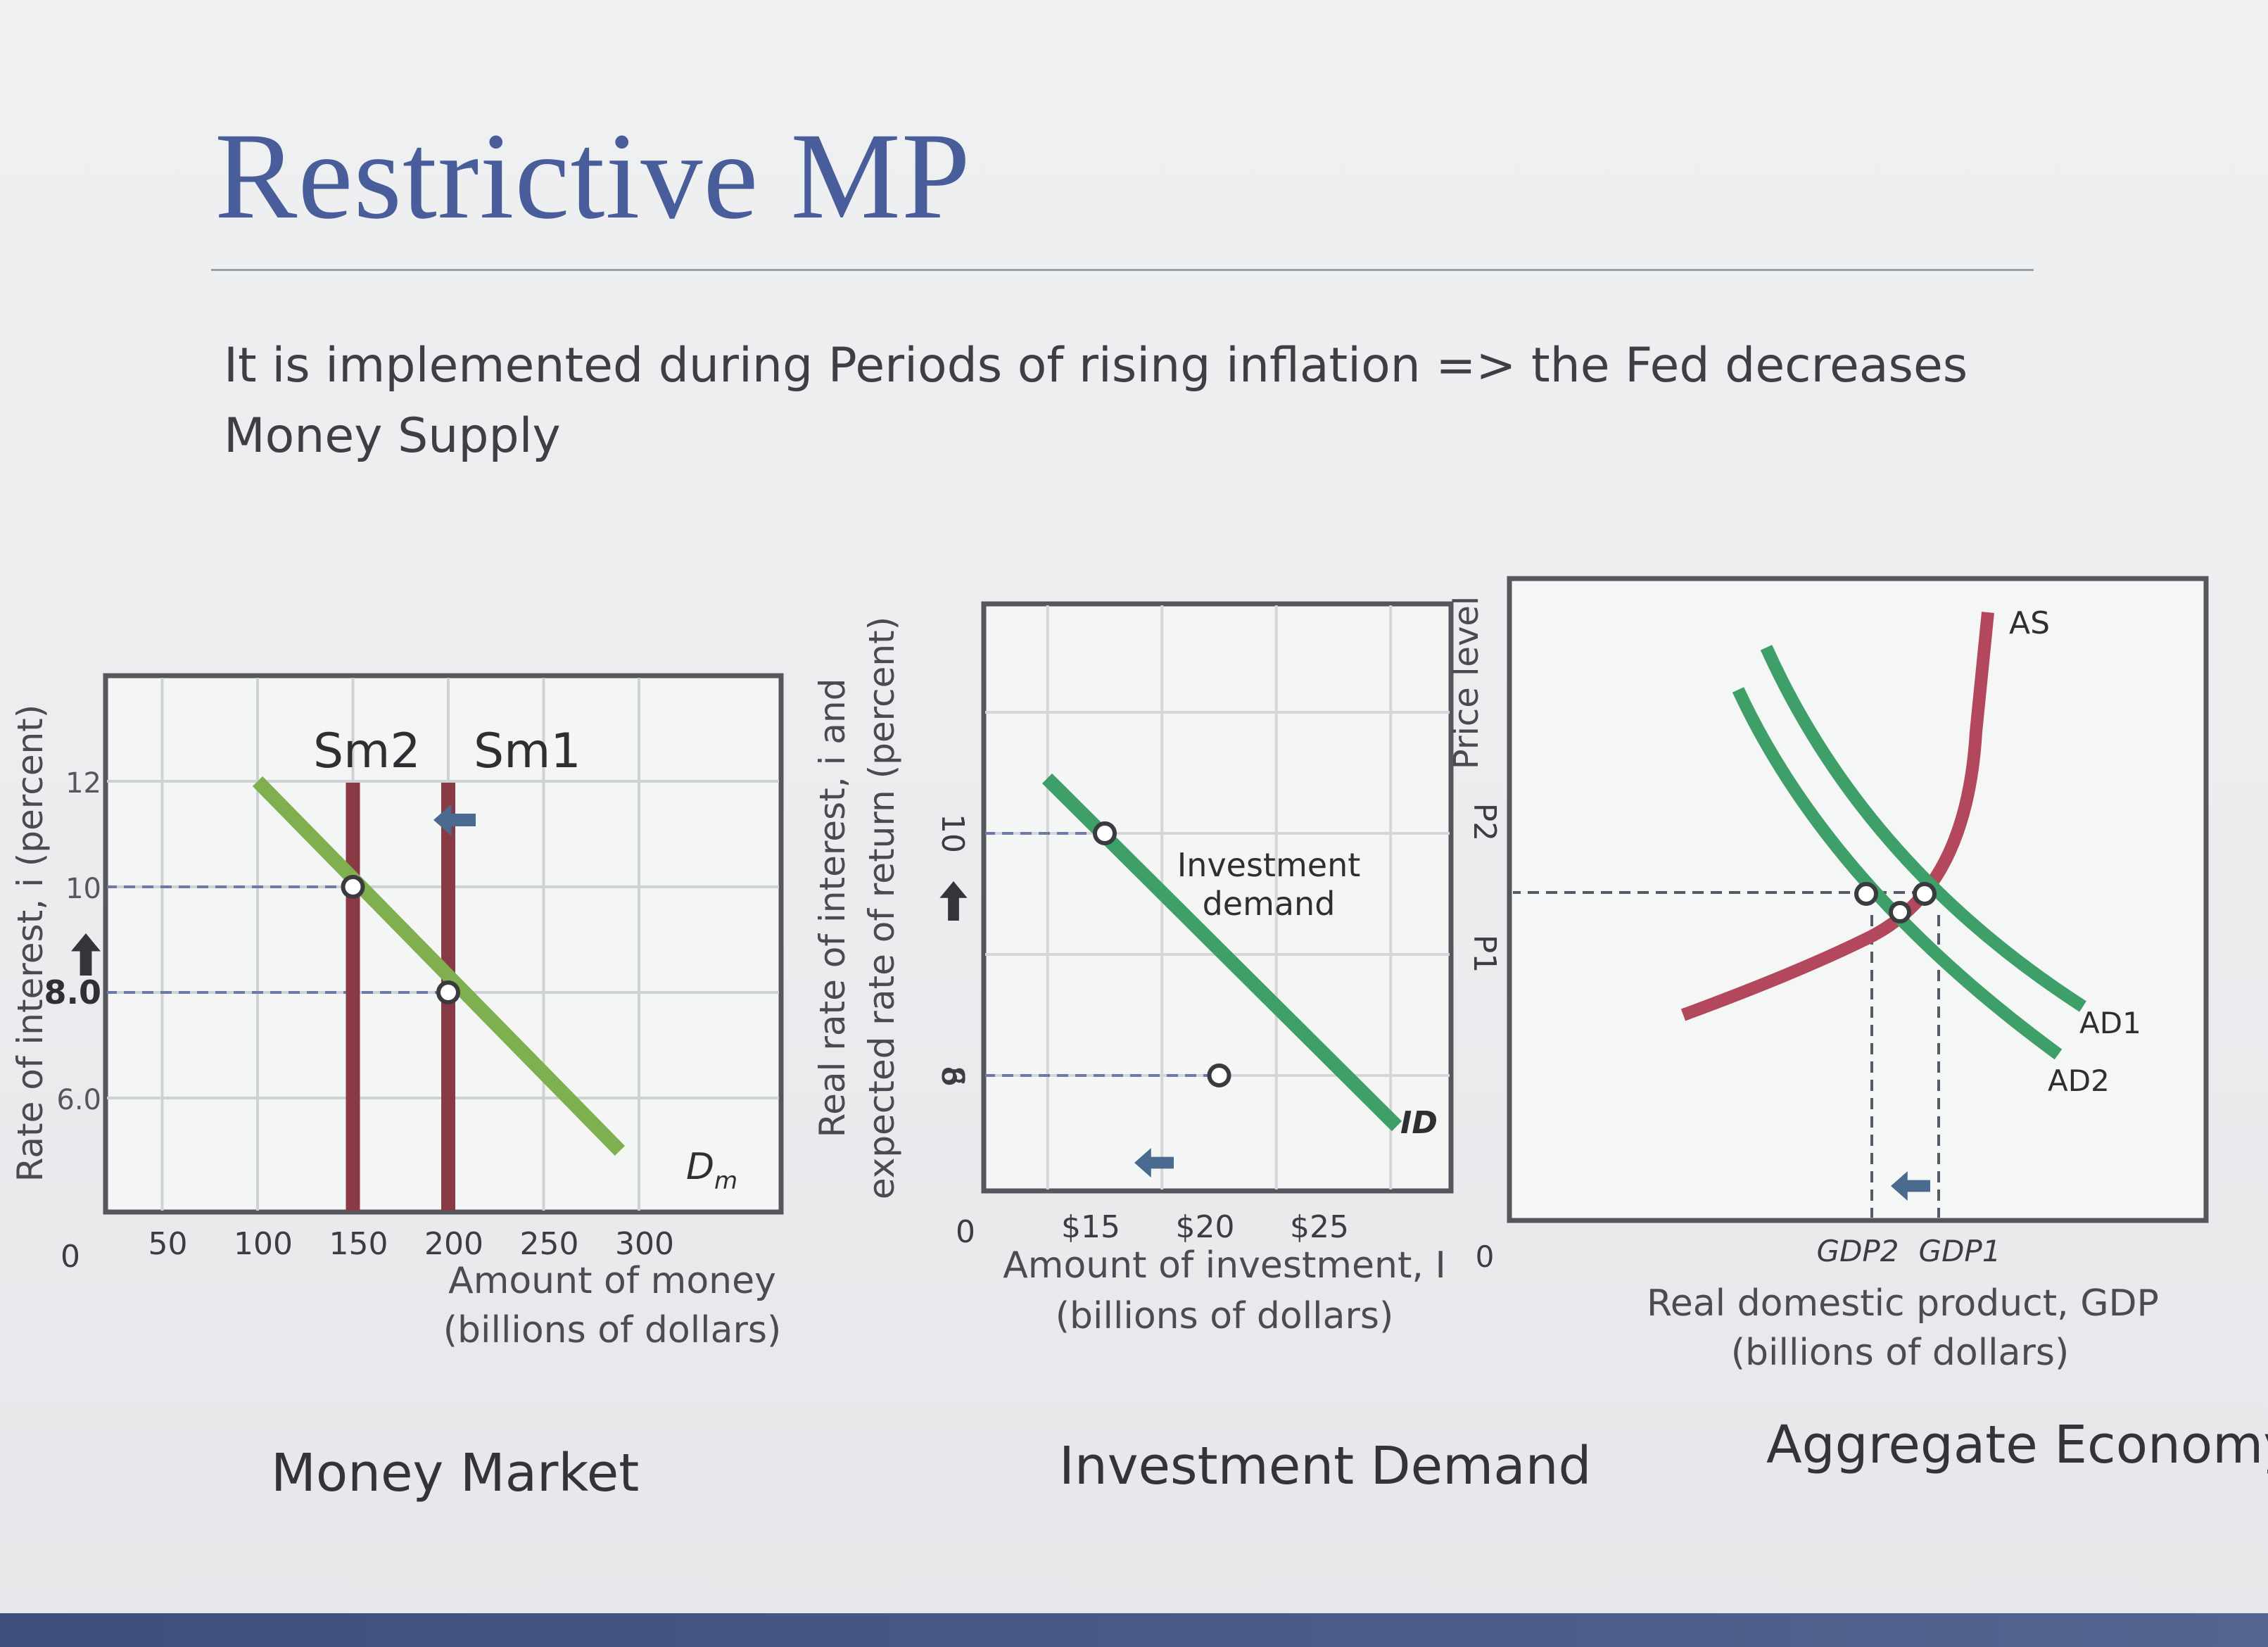 Image resolution: width=2268 pixels, height=1647 pixels. Describe the element at coordinates (1224, 1316) in the screenshot. I see `investment-xlabel-units: (billions of dollars)` at that location.